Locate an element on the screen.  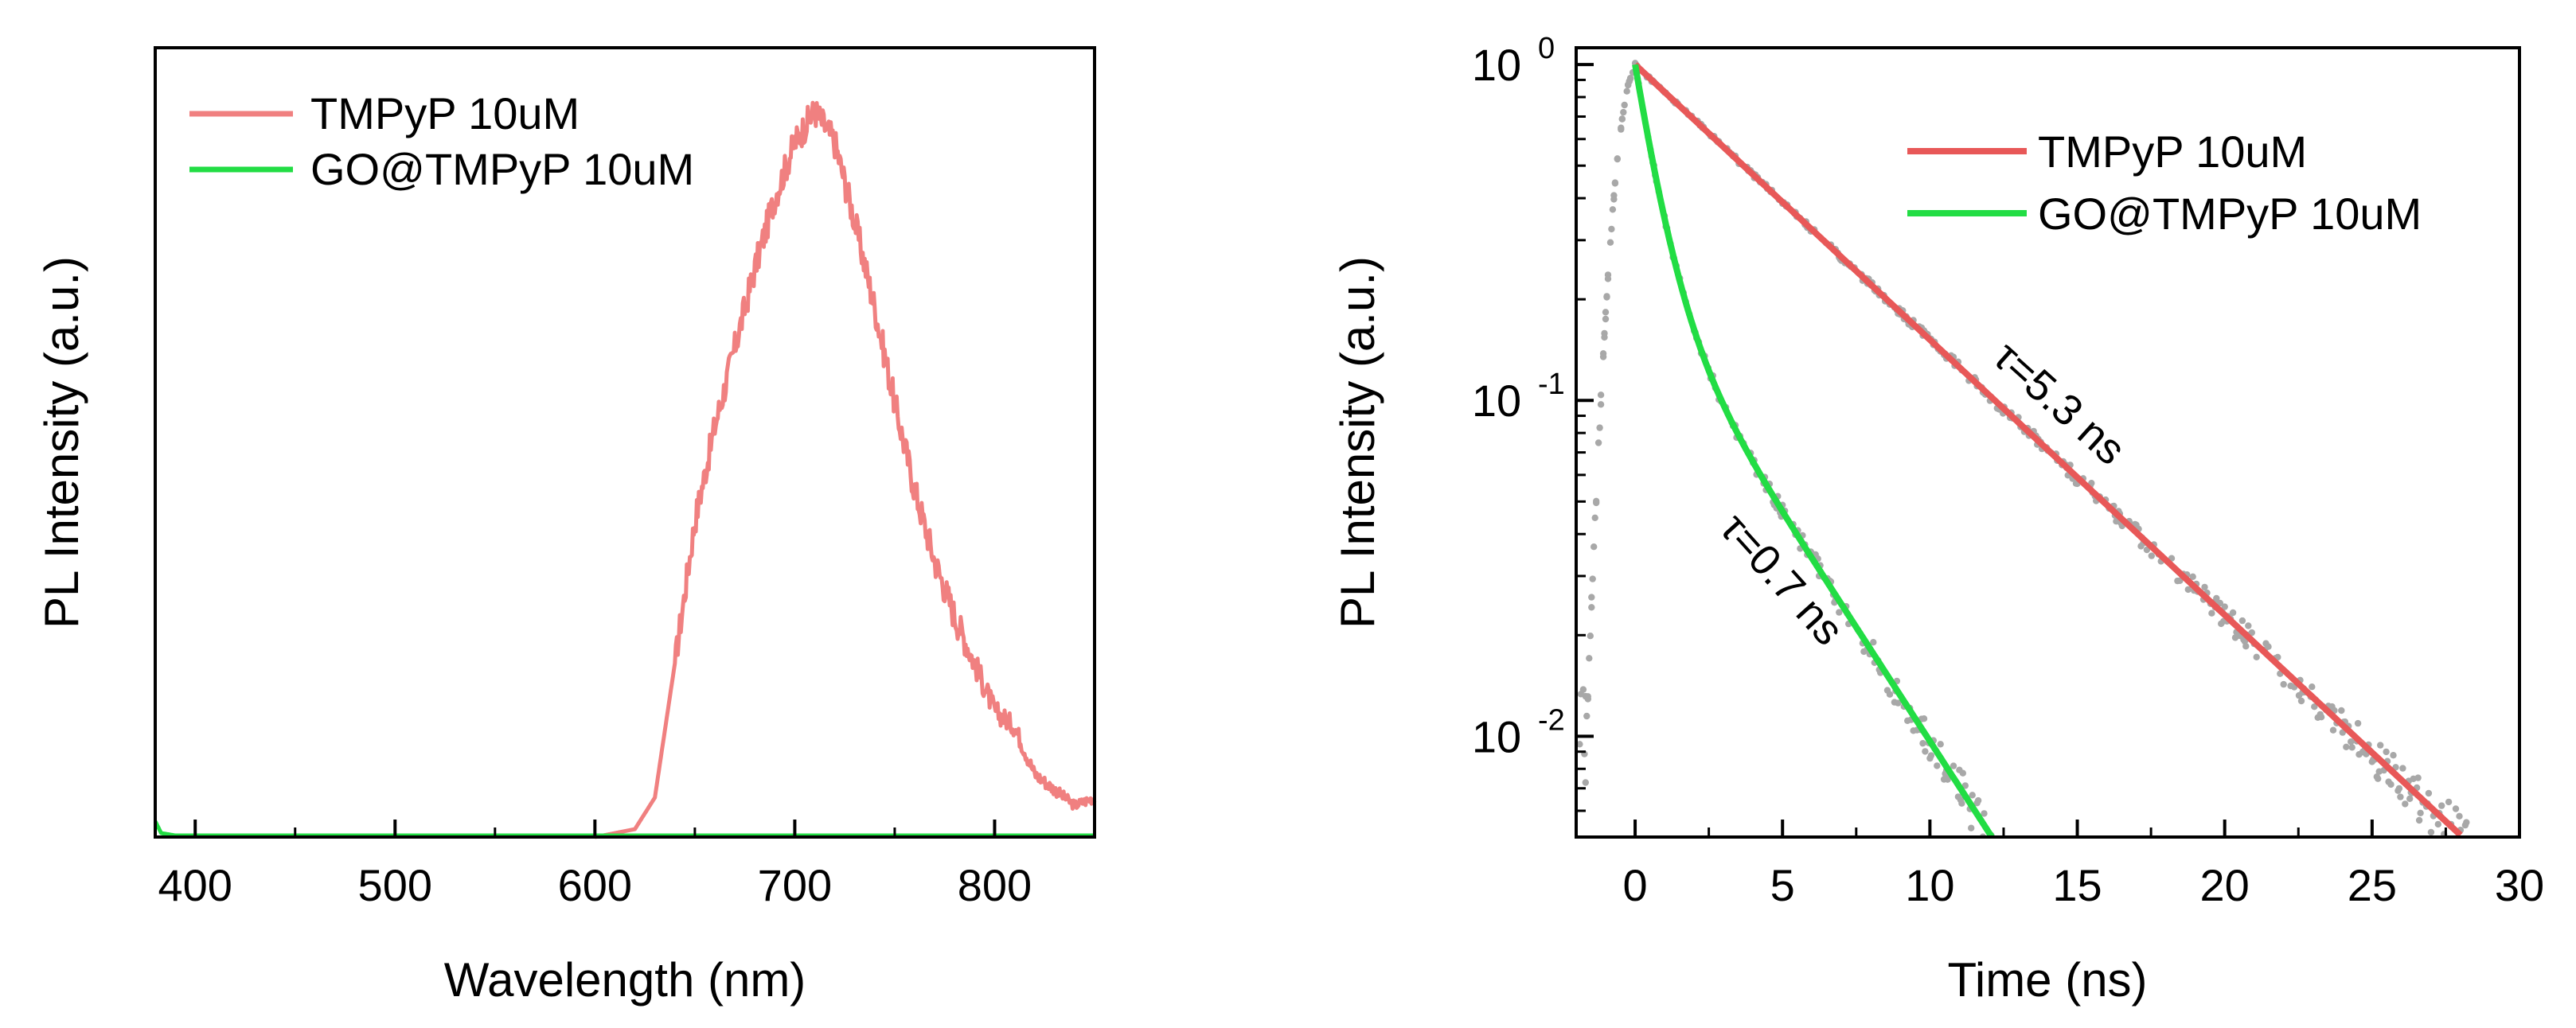
left-x-tick-label: 800 is located at coordinates (995, 885).